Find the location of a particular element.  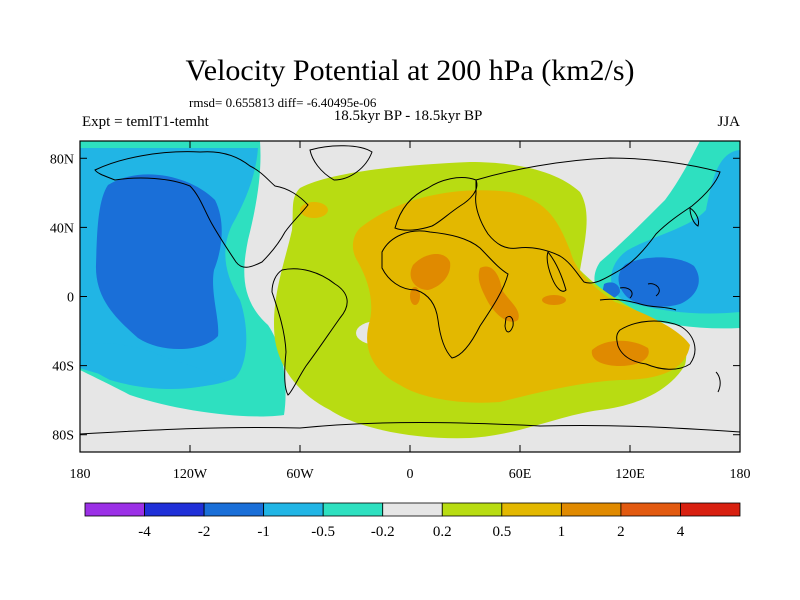

colorbar-label: 1 is located at coordinates (562, 532).